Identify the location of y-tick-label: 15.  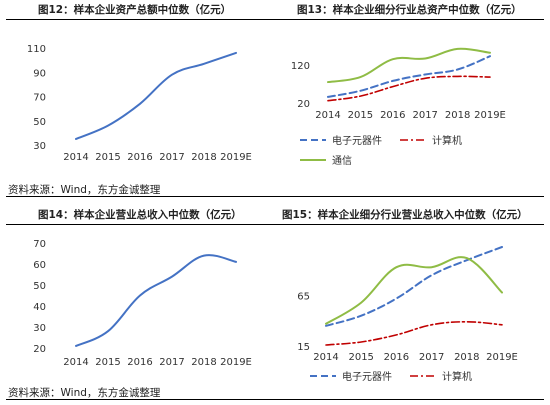
(303, 347).